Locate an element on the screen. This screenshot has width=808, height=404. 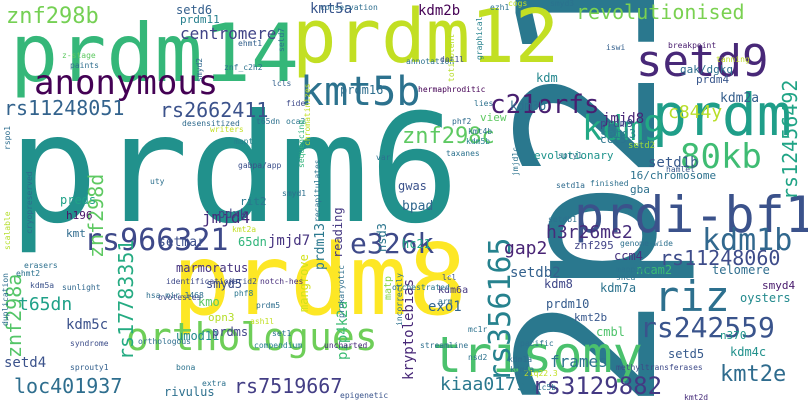
cloud-word: rs17783351 is located at coordinates (126, 299).